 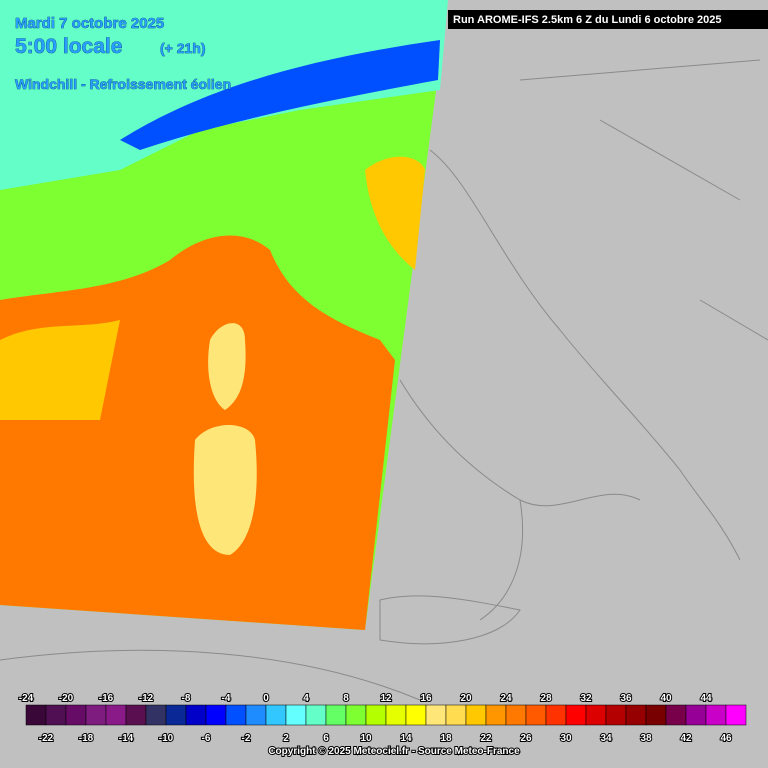 I want to click on legend-label: 8, so click(x=346, y=698).